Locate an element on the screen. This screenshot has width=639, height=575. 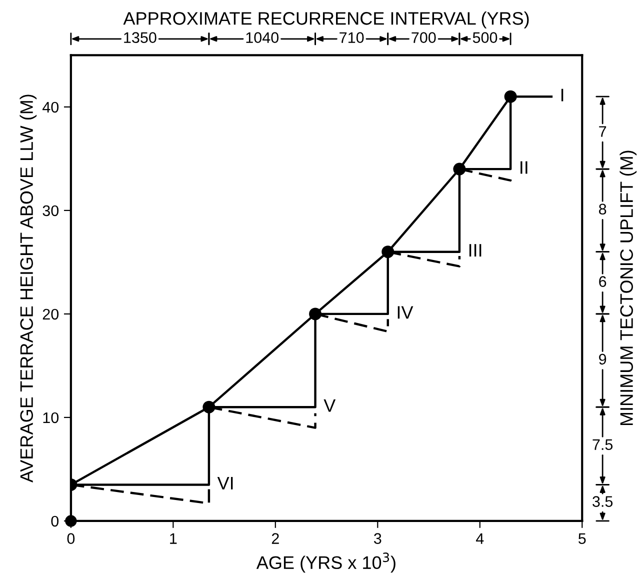
annotation: II is located at coordinates (524, 167).